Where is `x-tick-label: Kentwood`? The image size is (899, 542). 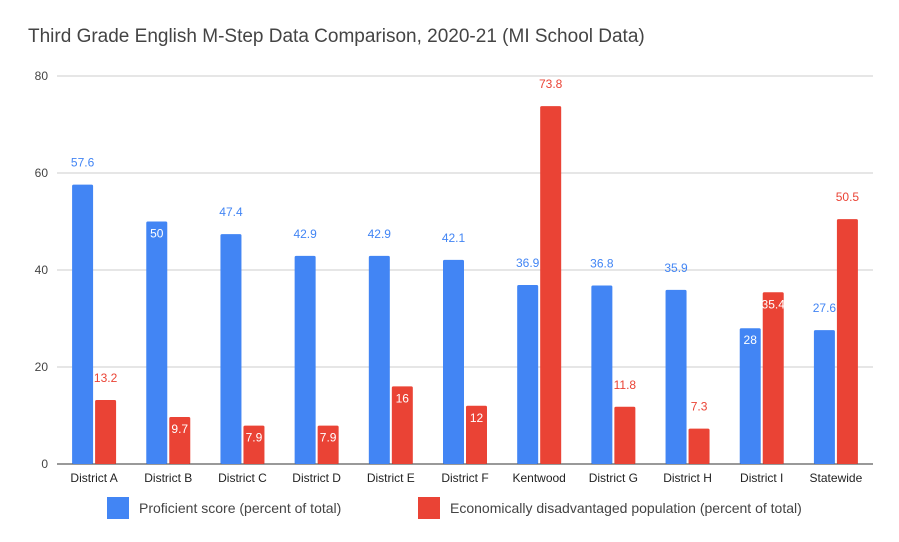 x-tick-label: Kentwood is located at coordinates (538, 478).